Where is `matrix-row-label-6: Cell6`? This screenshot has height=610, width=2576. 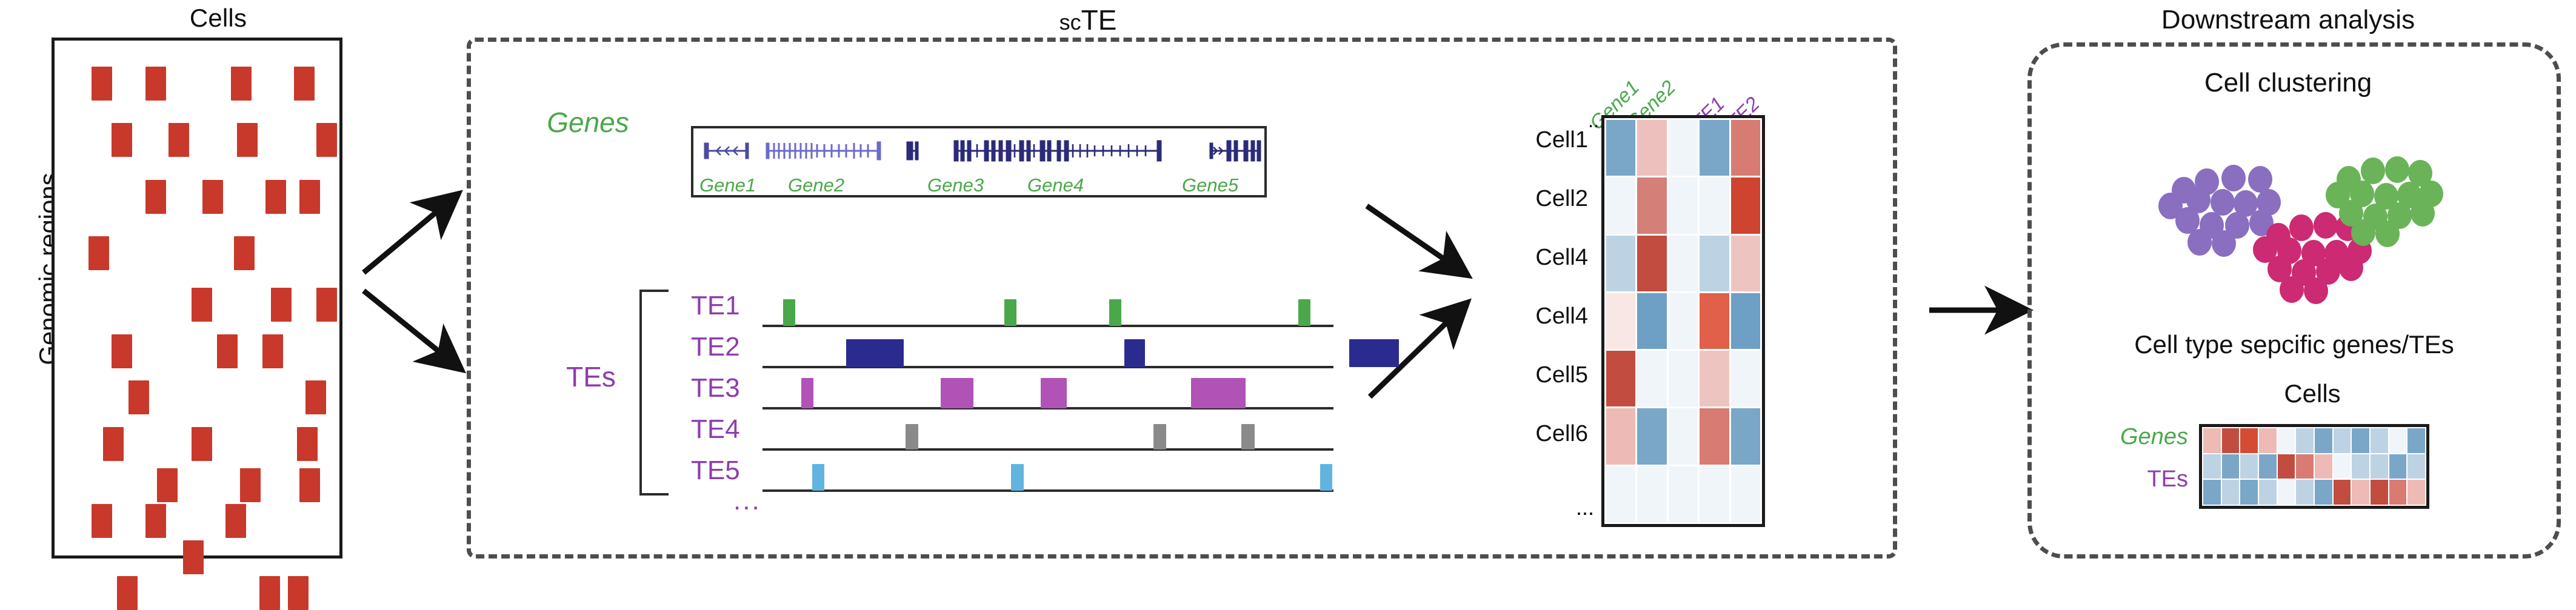
matrix-row-label-6: Cell6 is located at coordinates (1562, 433).